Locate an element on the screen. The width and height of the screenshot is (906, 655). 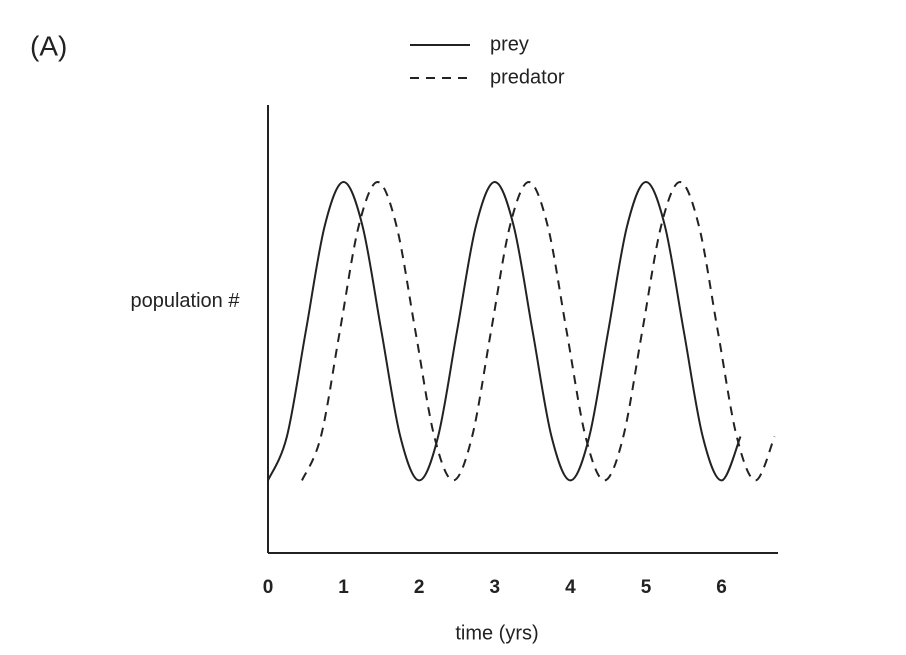
x-tick-label: 5 is located at coordinates (646, 587).